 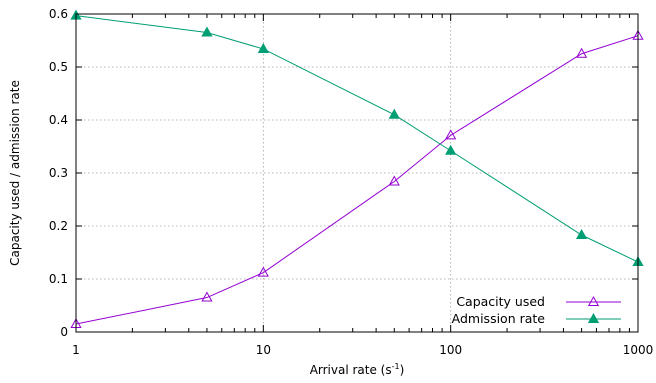 What do you see at coordinates (58, 279) in the screenshot?
I see `y-tick-label: 0.1` at bounding box center [58, 279].